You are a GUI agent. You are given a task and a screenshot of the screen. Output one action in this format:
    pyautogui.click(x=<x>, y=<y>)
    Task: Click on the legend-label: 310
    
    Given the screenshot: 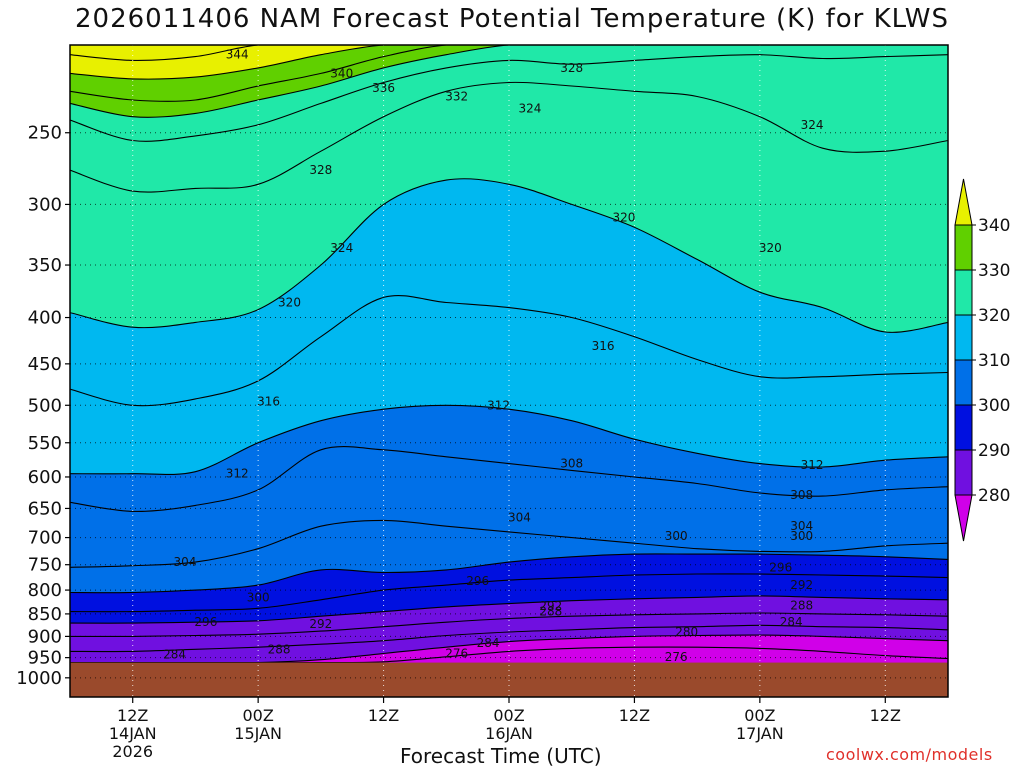 What is the action you would take?
    pyautogui.click(x=994, y=361)
    